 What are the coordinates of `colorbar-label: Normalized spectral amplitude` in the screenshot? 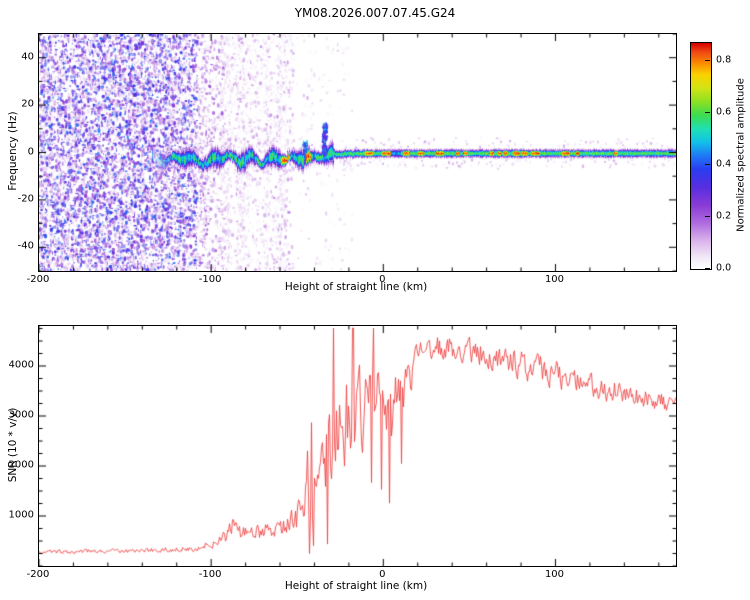 It's located at (741, 155).